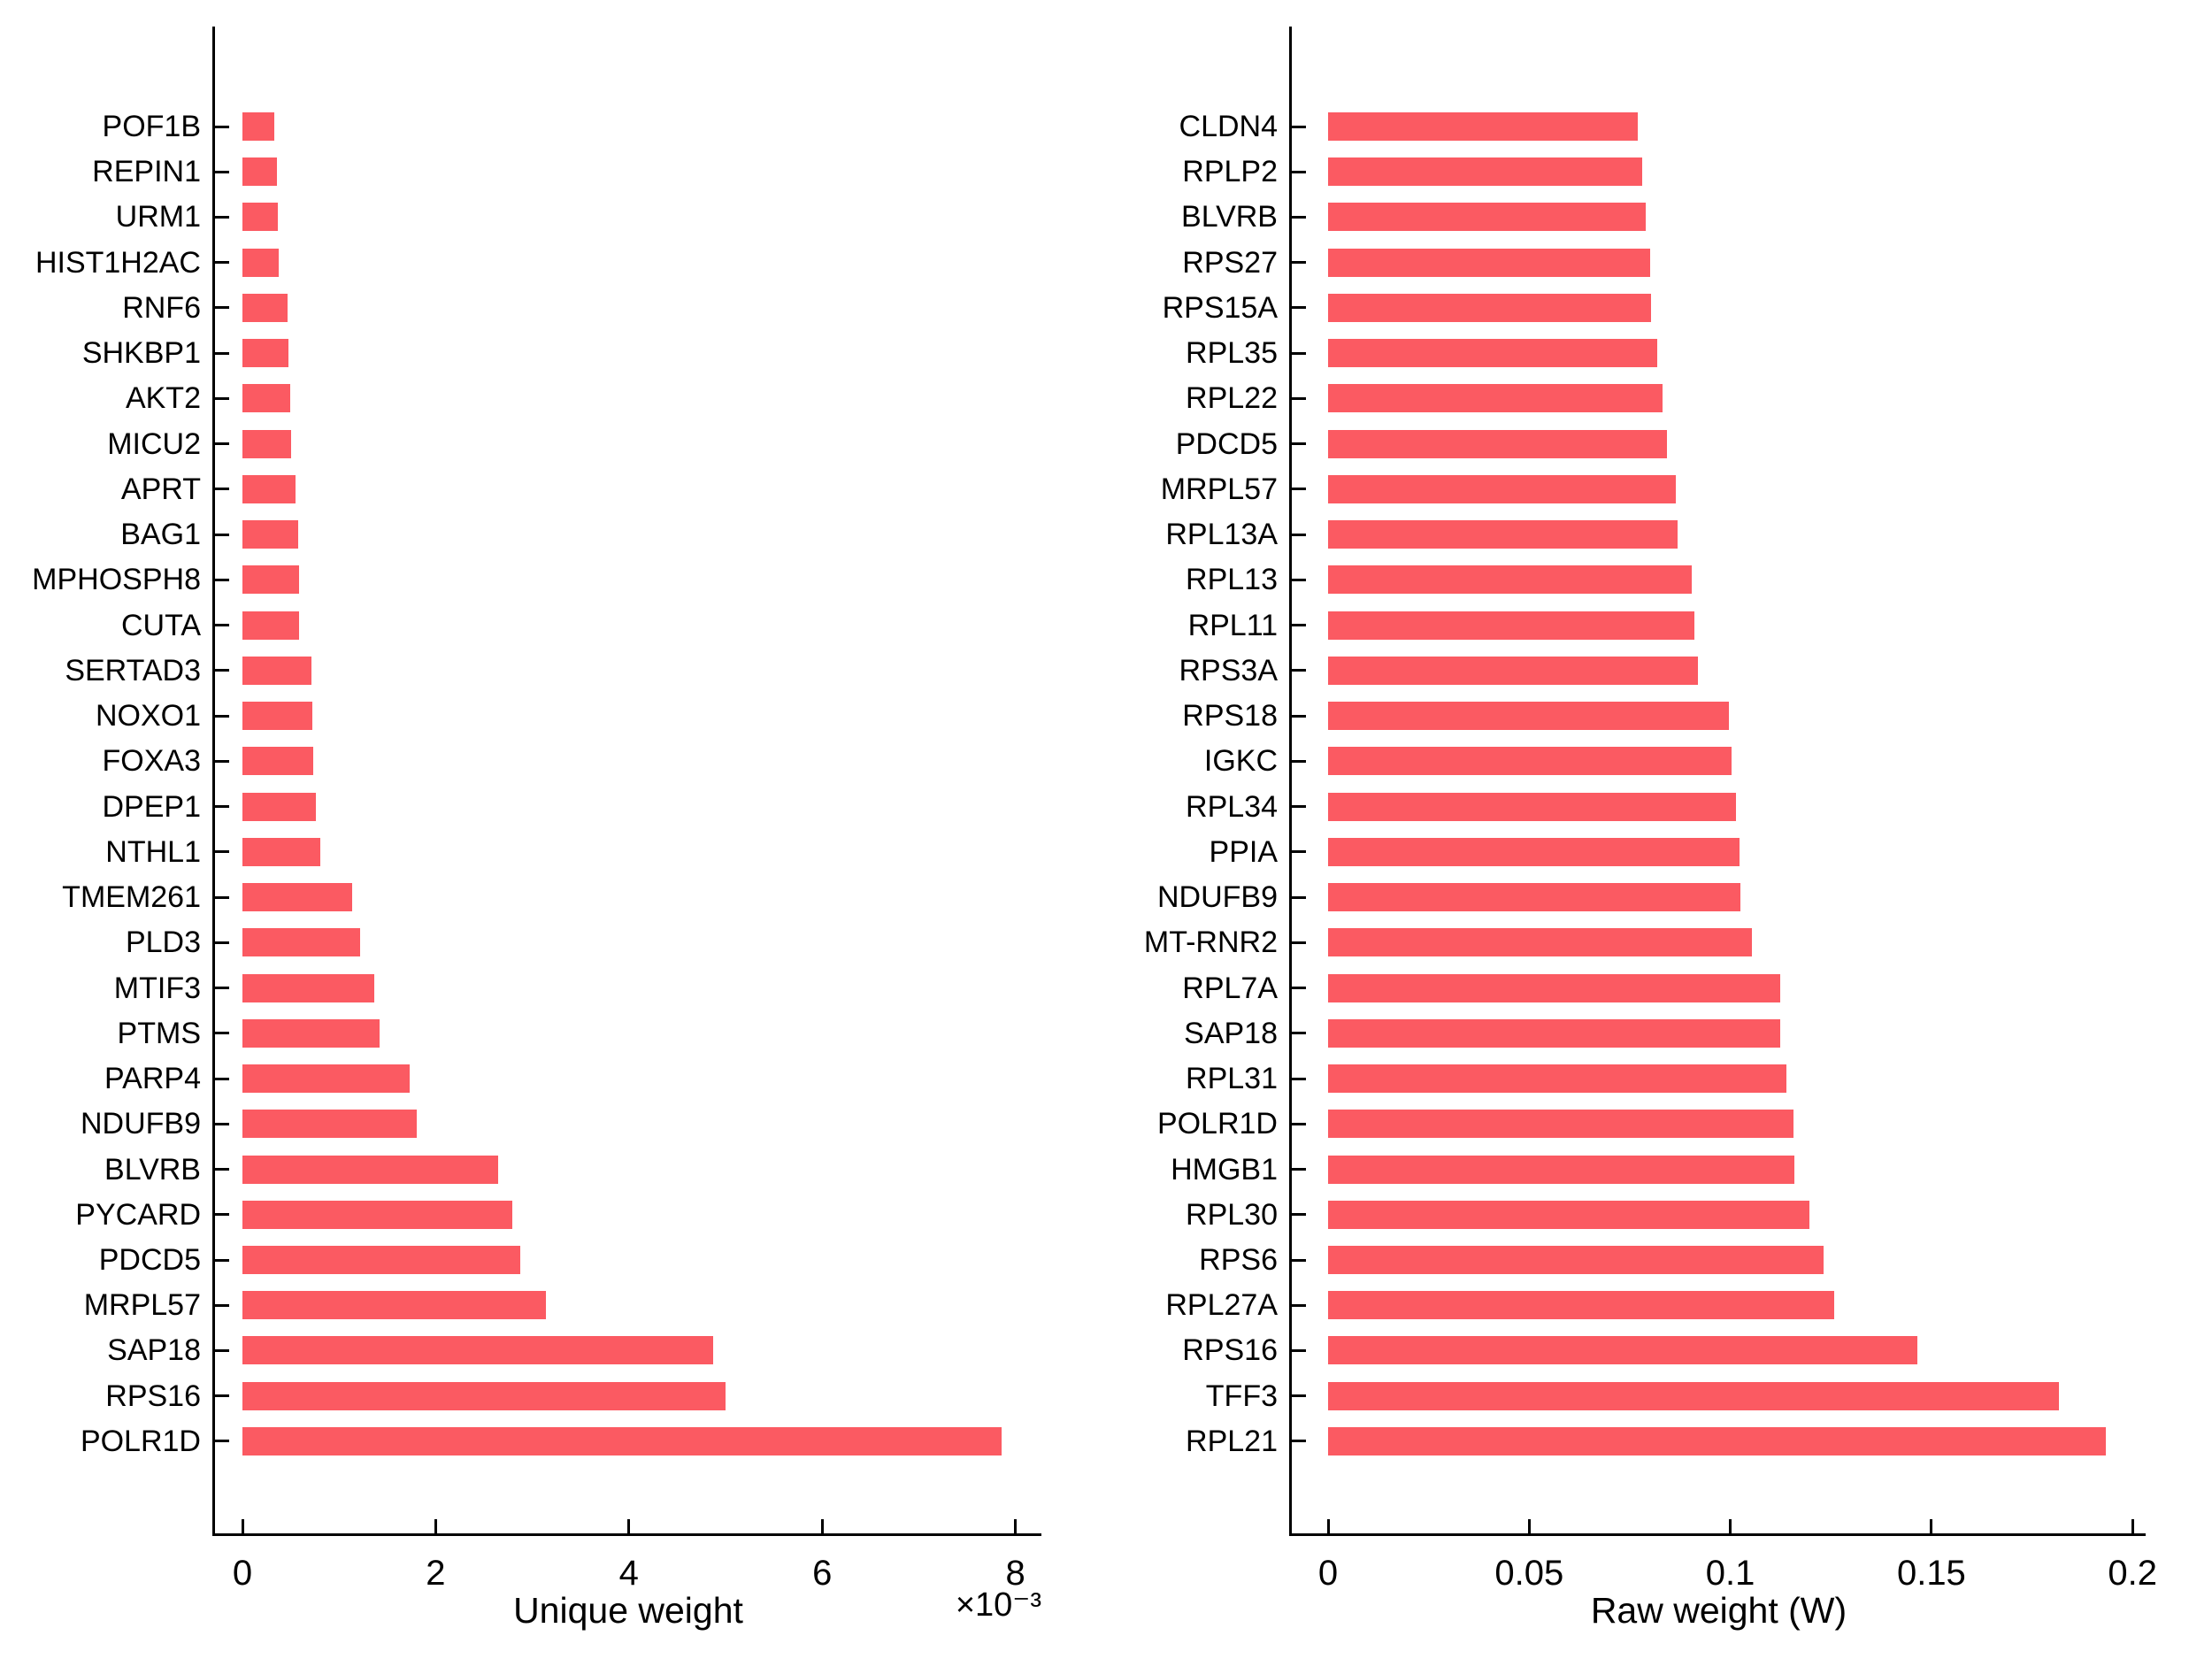  What do you see at coordinates (1210, 943) in the screenshot?
I see `gene-label-mt-rnr2: MT-RNR2` at bounding box center [1210, 943].